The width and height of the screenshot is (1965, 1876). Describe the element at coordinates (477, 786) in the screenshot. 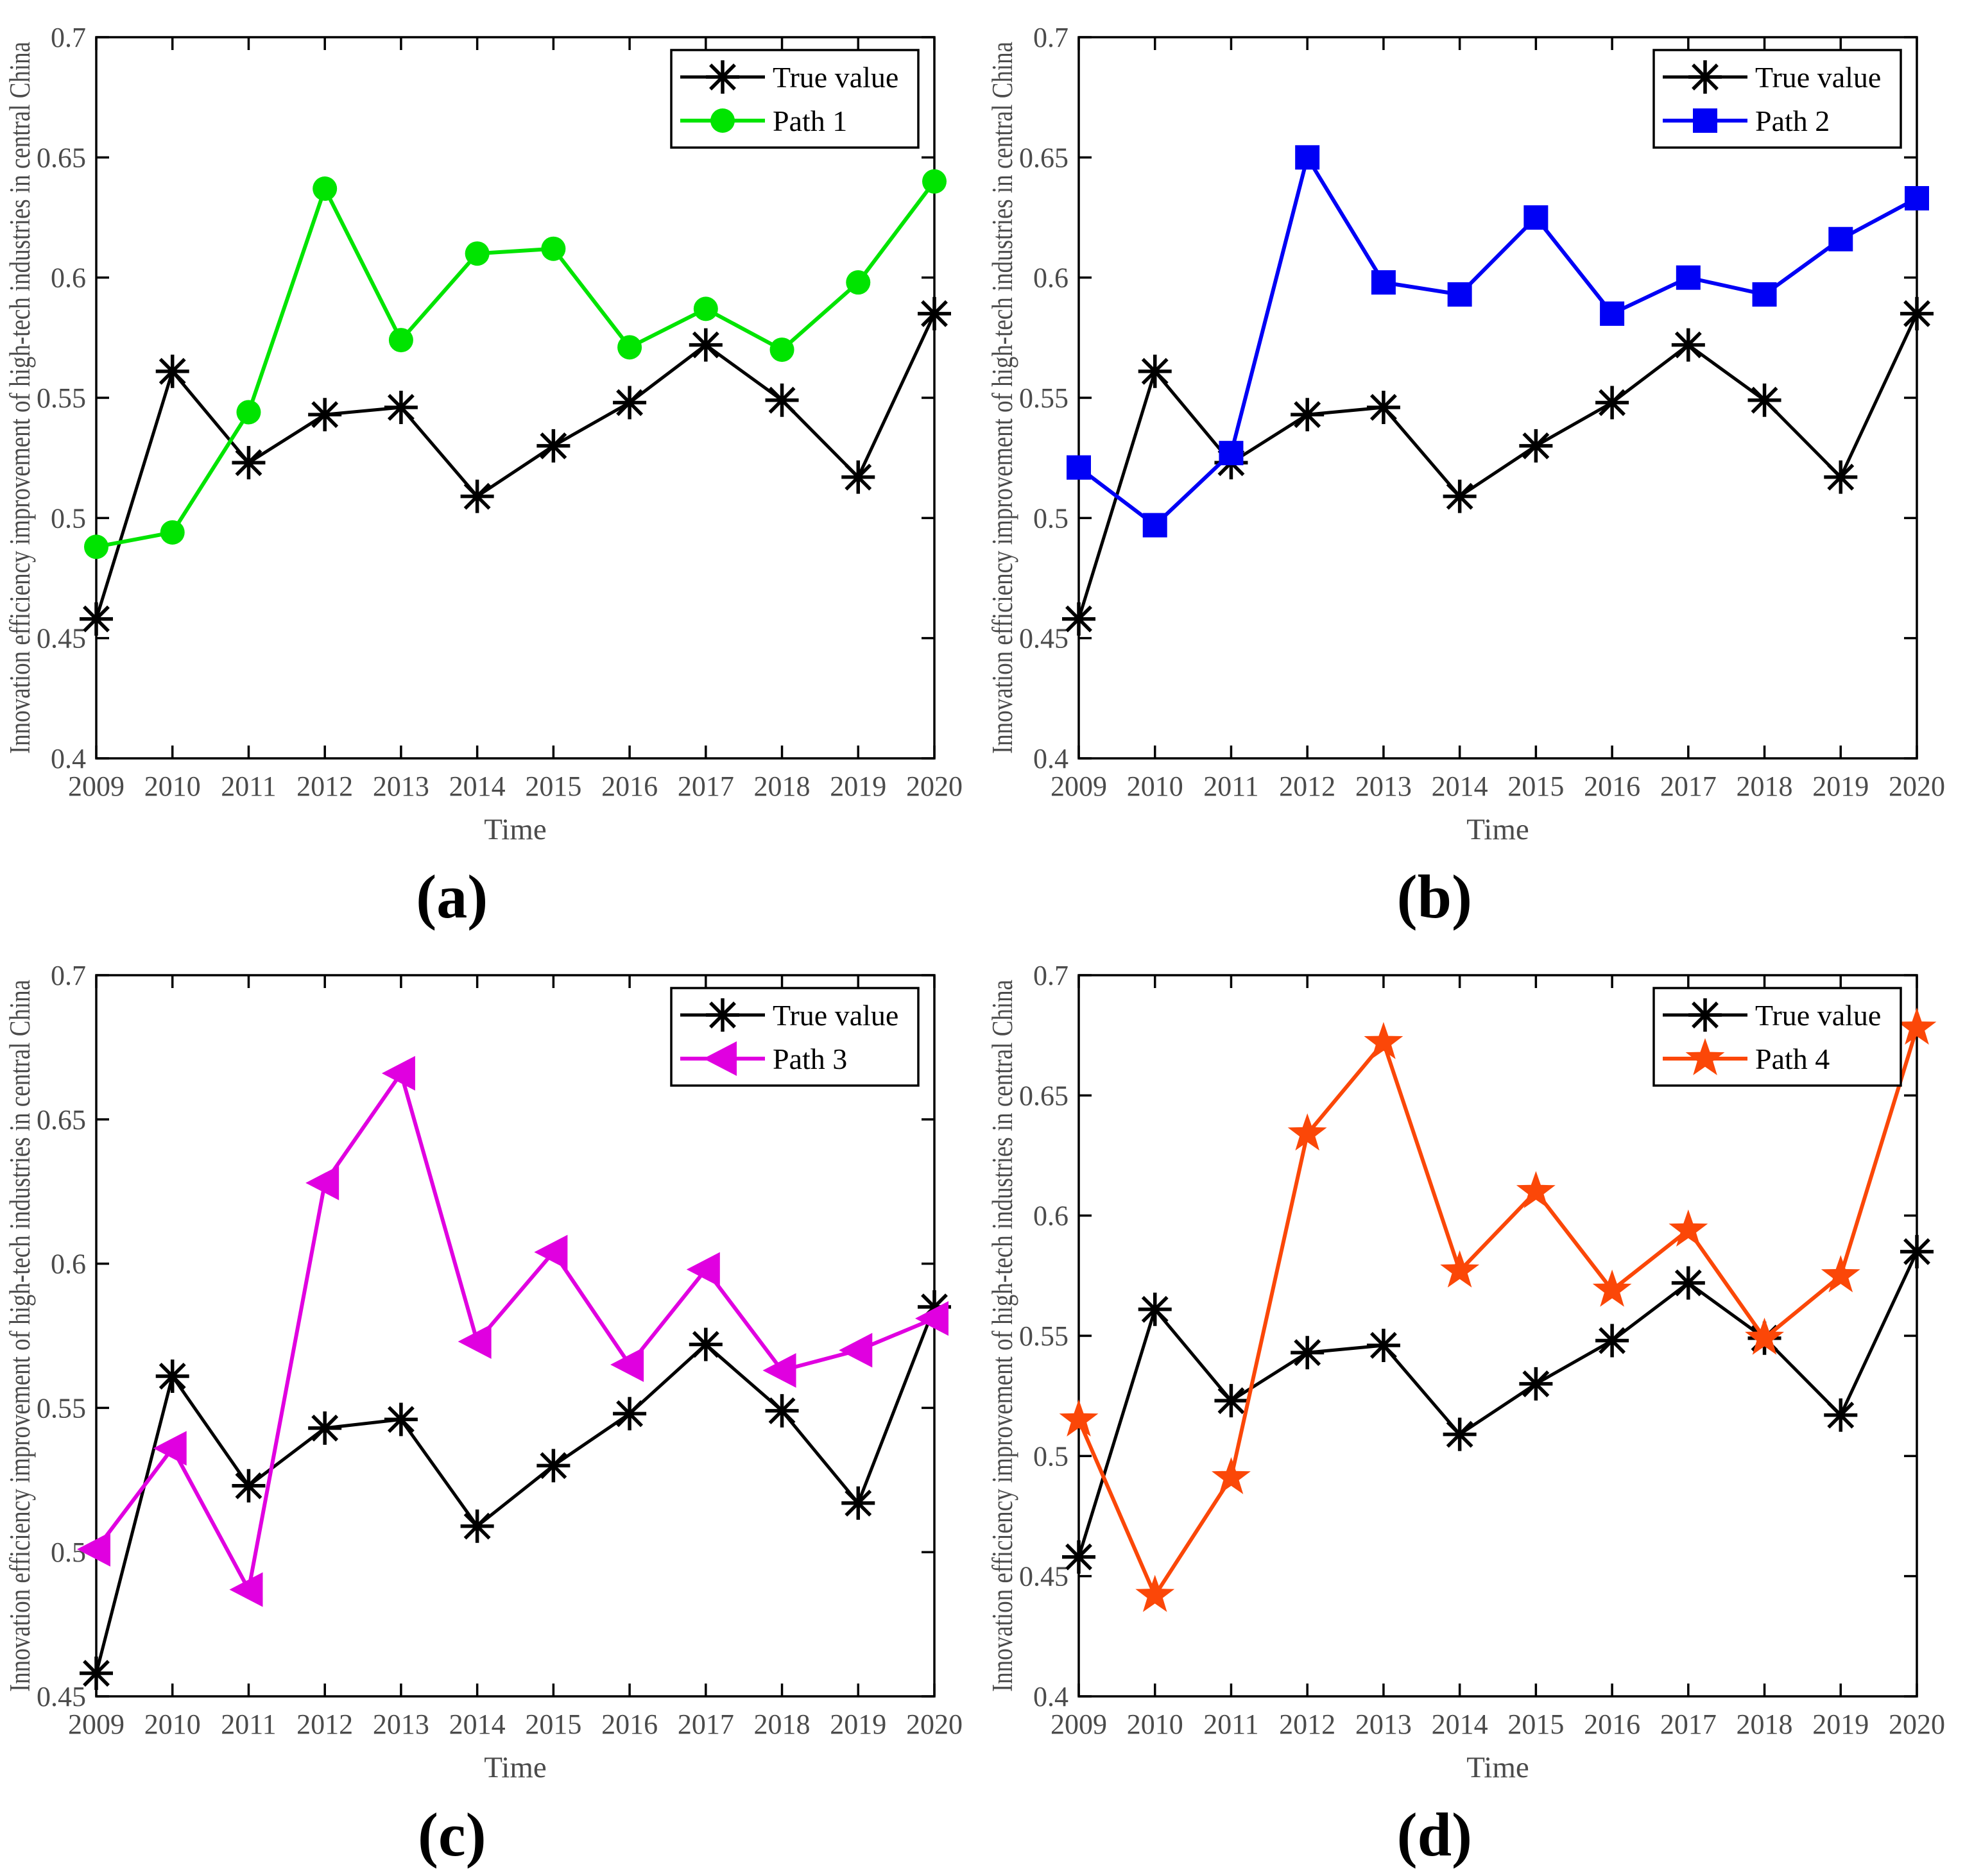

I see `x-tick-label: 2014` at that location.